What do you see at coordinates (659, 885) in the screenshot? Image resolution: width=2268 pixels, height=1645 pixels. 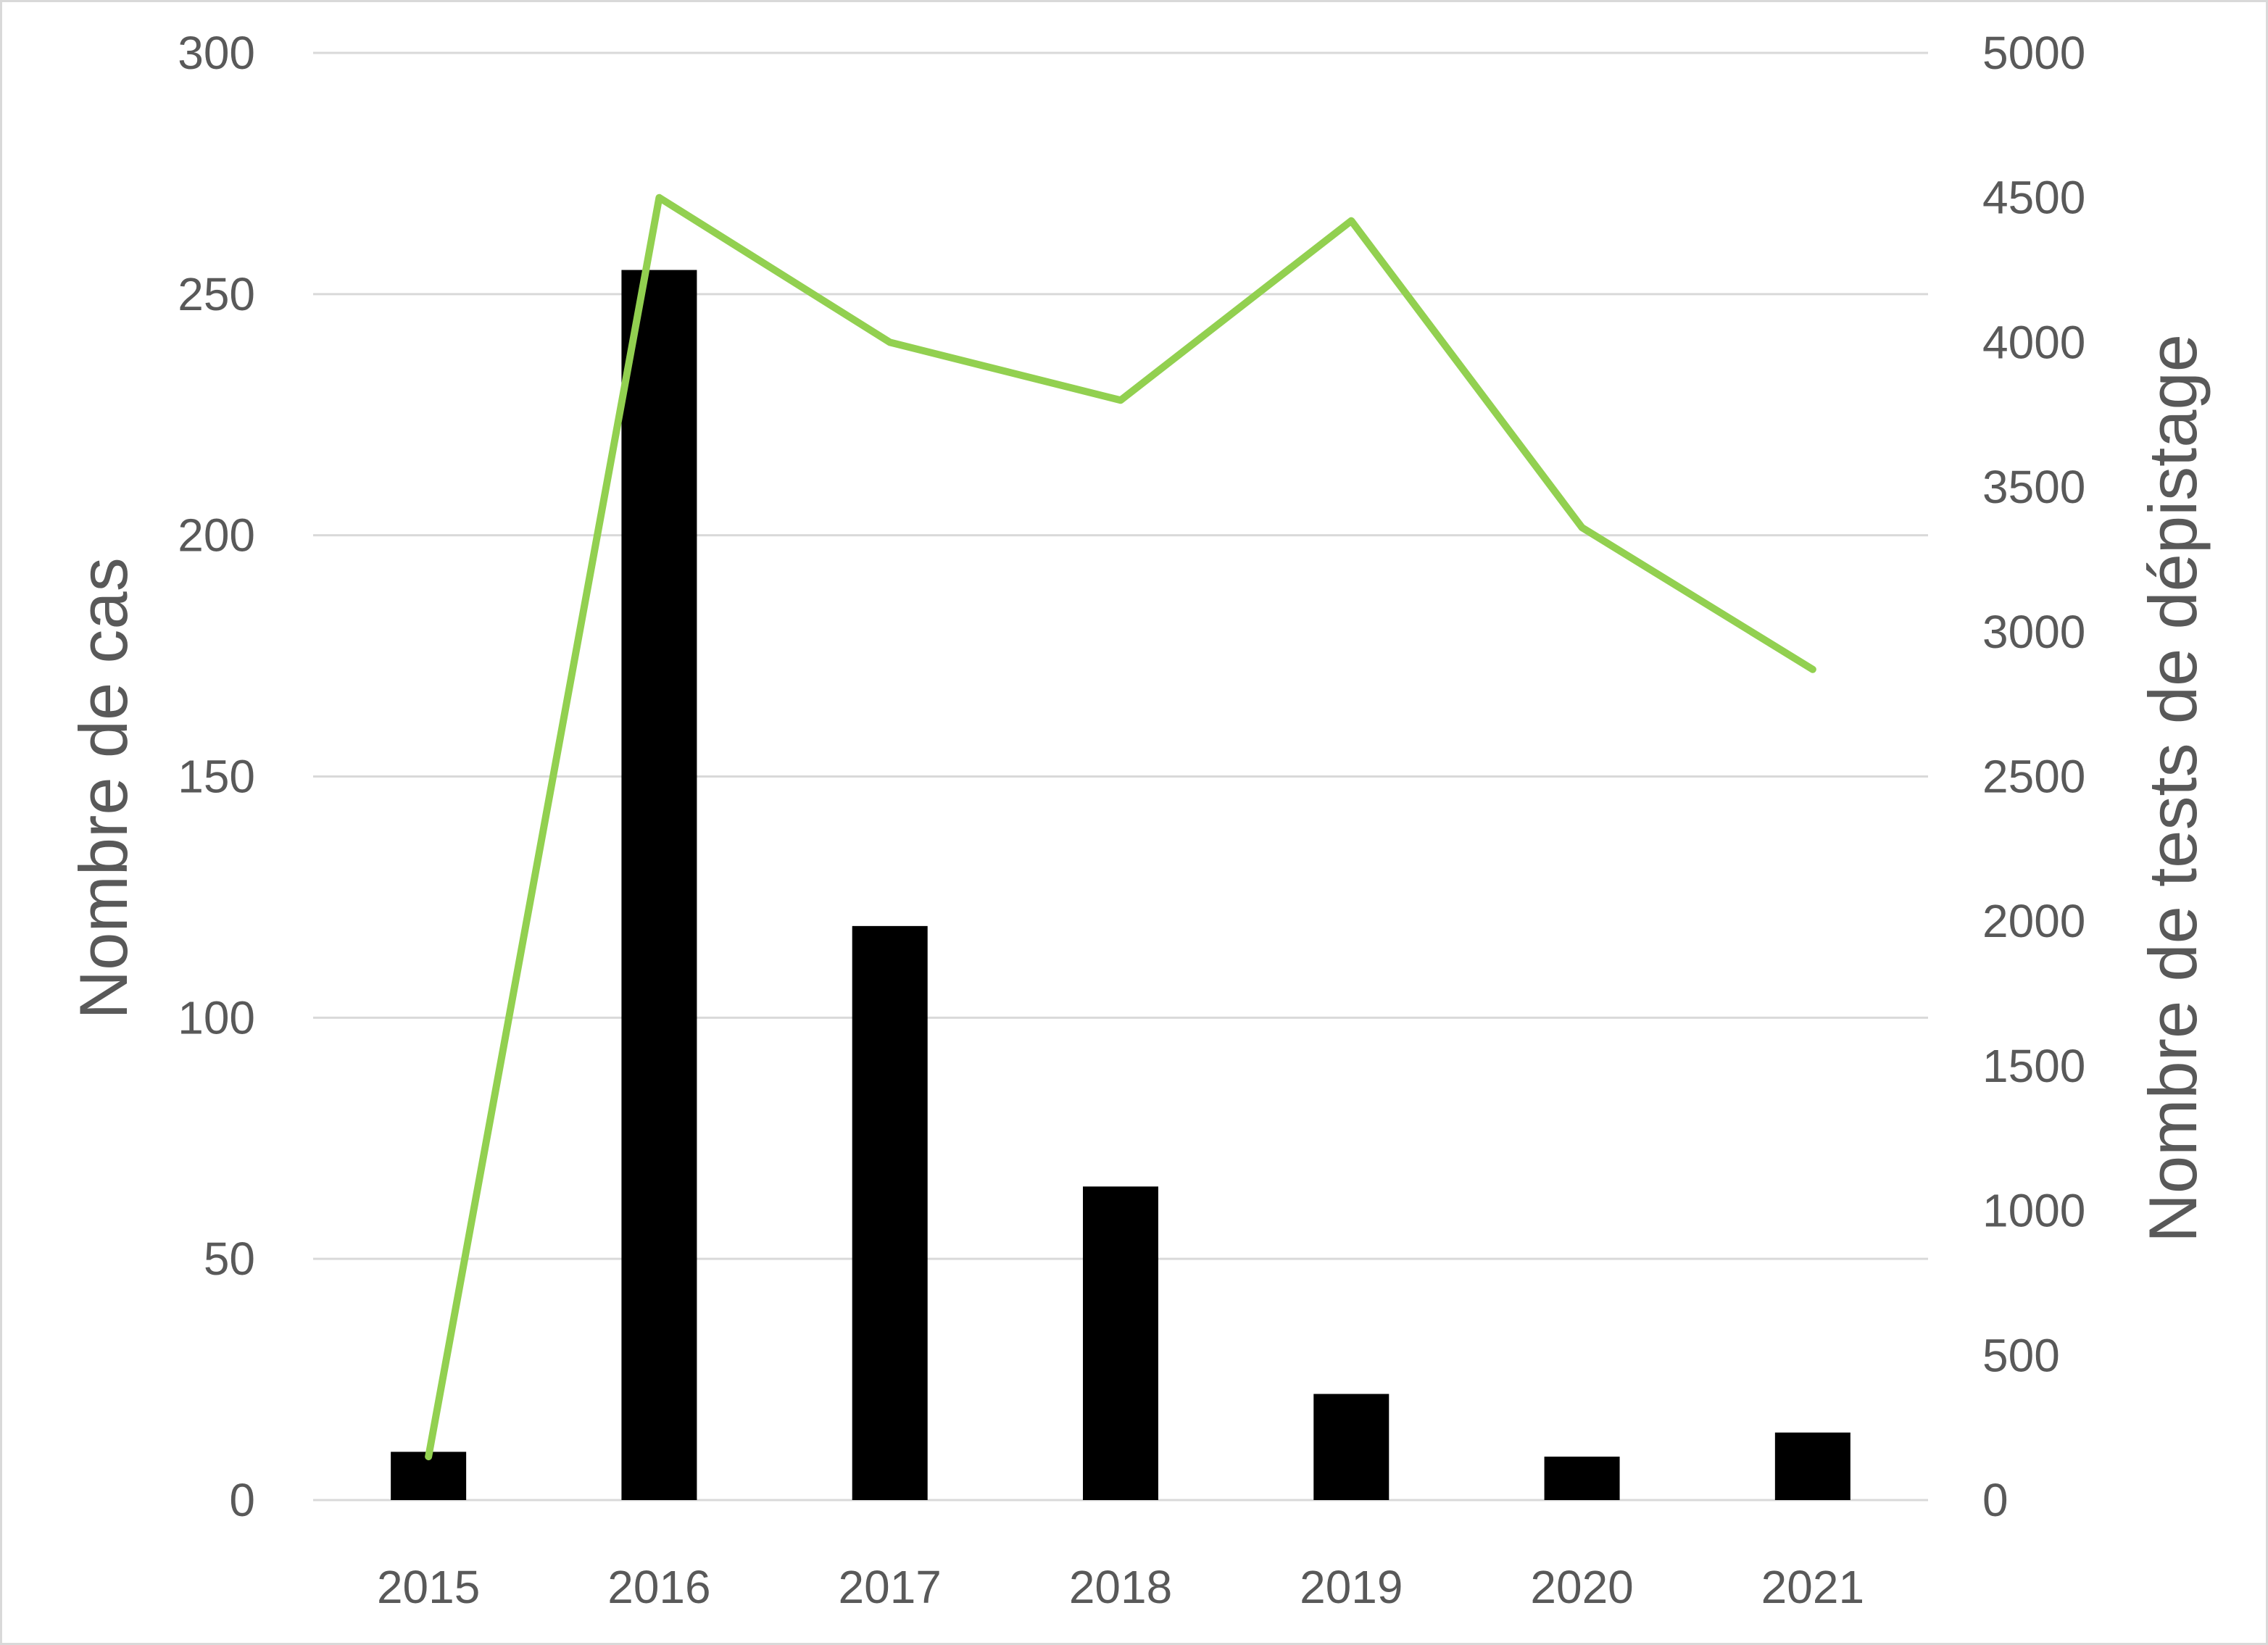 I see `bar-2016` at bounding box center [659, 885].